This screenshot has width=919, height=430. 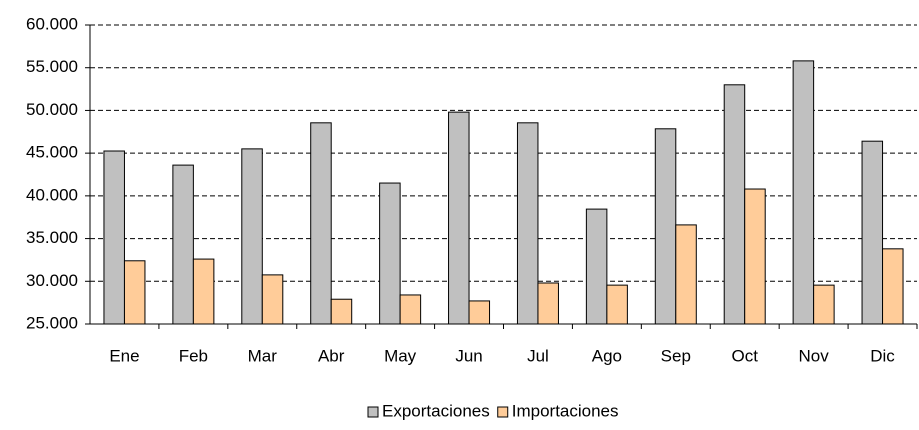 I want to click on x-tick-label: Nov, so click(x=814, y=355).